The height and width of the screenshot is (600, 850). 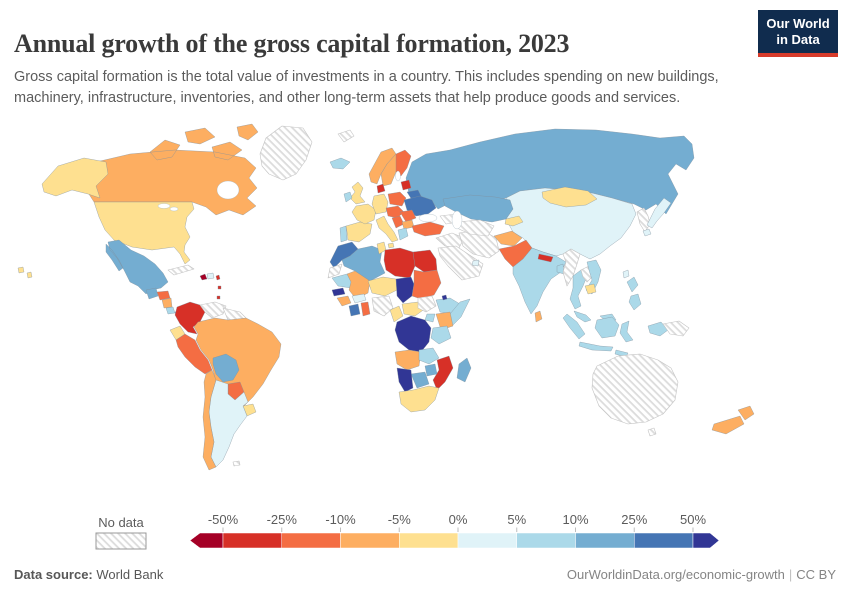 What do you see at coordinates (381, 188) in the screenshot?
I see `region-denmark` at bounding box center [381, 188].